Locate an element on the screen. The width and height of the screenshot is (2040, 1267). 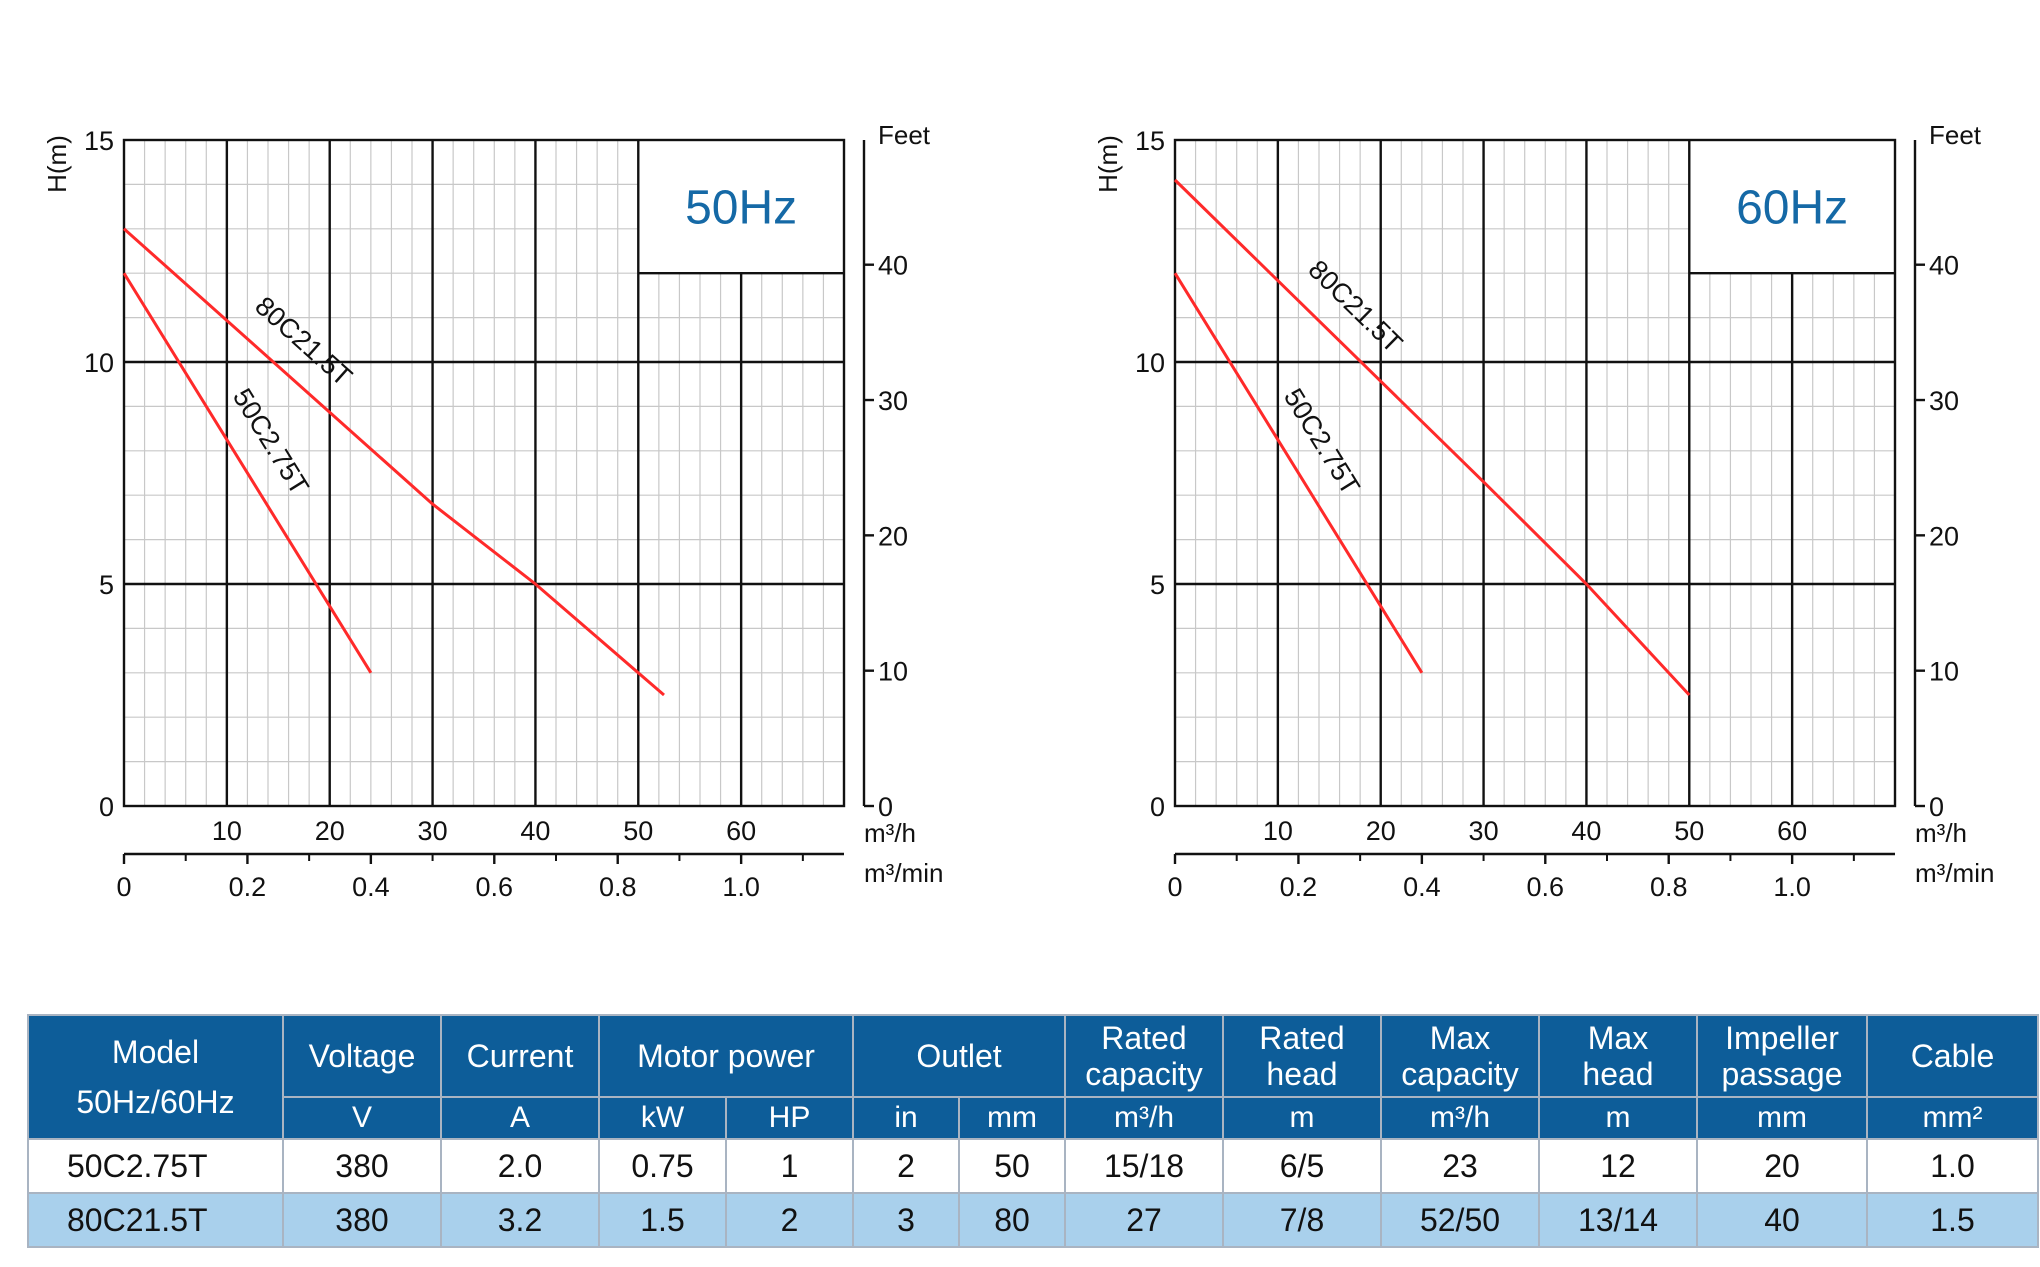
header-max-head: Max head is located at coordinates (1618, 1056).